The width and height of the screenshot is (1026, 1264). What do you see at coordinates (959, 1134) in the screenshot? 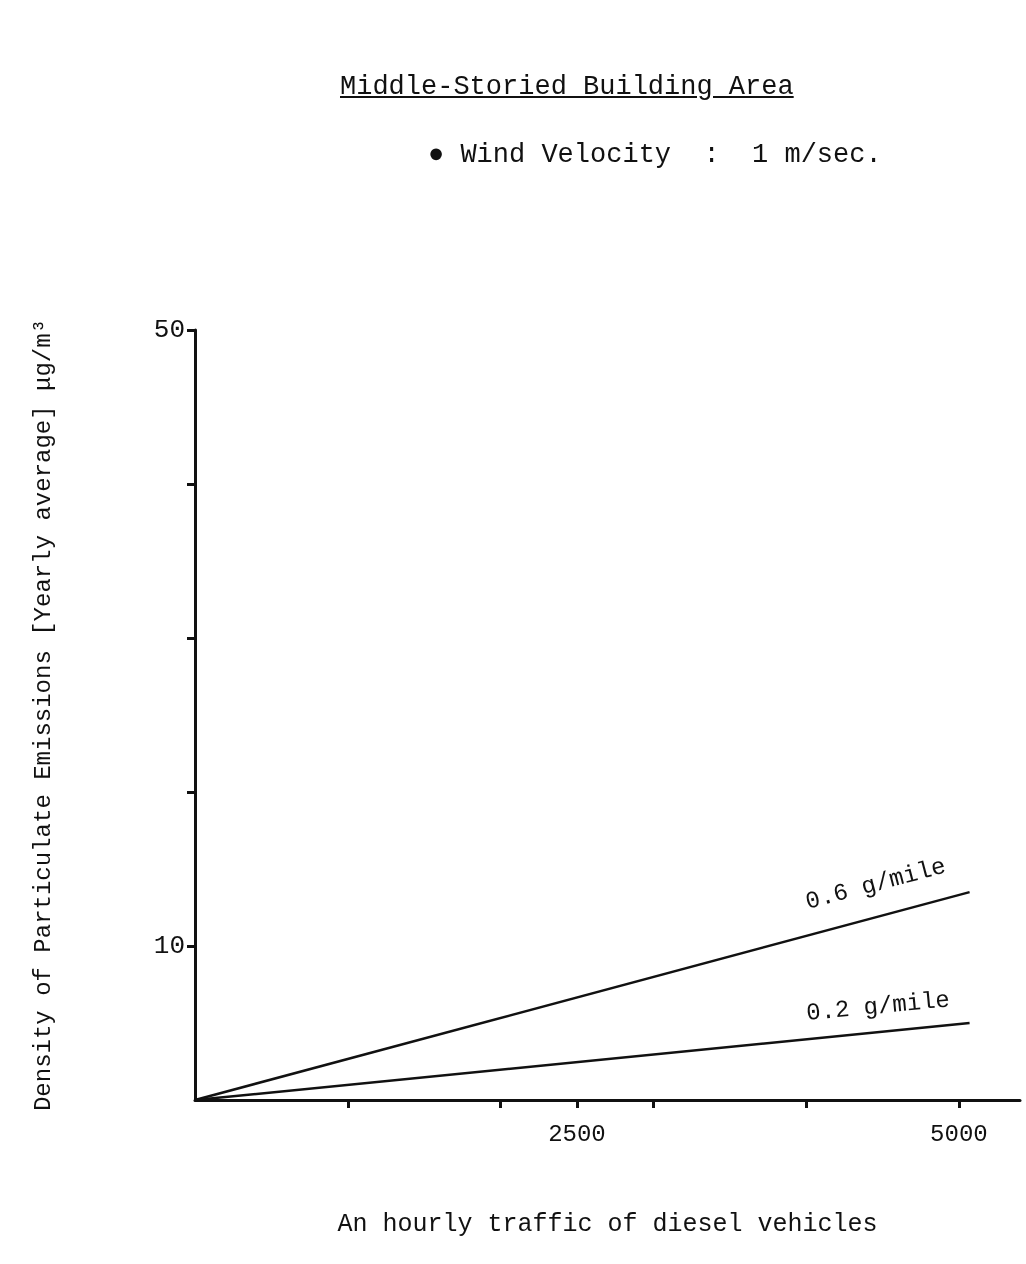
I see `x-tick-label: 5000` at bounding box center [959, 1134].